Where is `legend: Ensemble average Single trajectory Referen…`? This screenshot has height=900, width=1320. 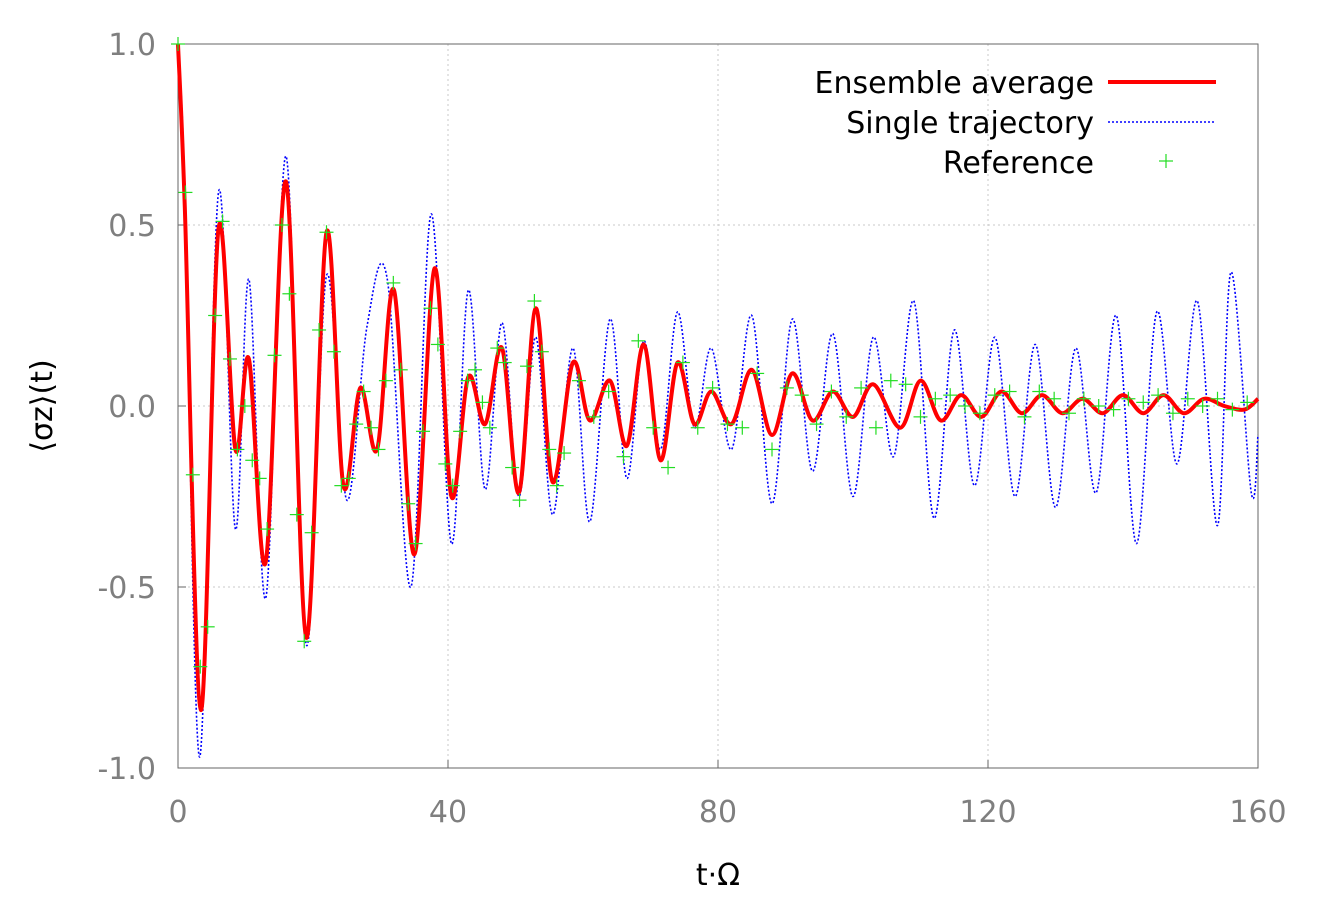
legend: Ensemble average Single trajectory Referen… is located at coordinates (1015, 123).